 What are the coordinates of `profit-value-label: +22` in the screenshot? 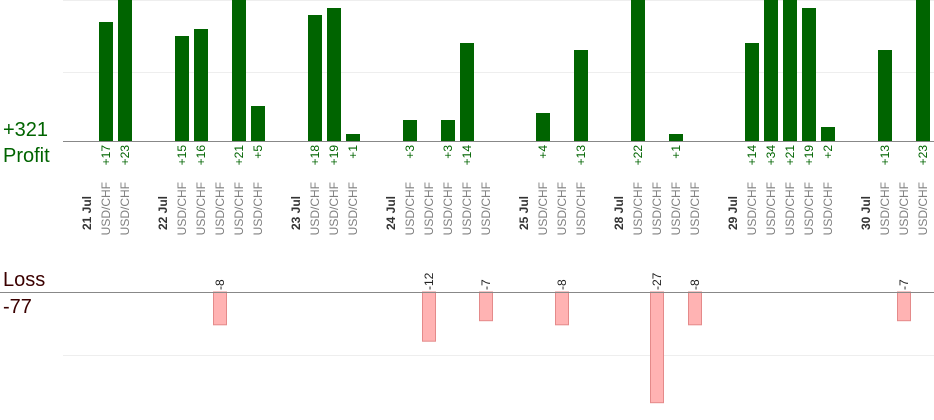 It's located at (638, 155).